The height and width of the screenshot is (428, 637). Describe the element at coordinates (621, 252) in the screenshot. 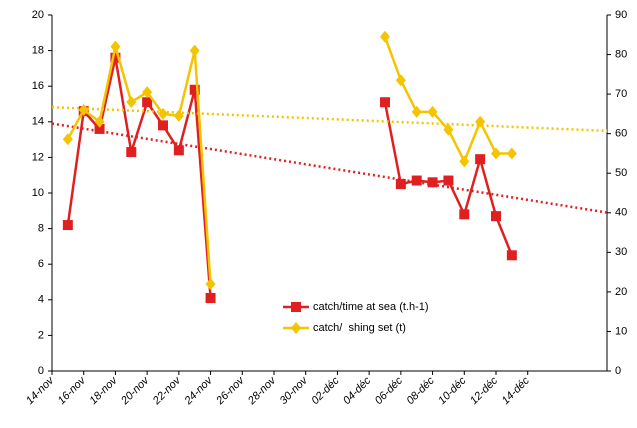

I see `y2-tick-label: 30` at that location.